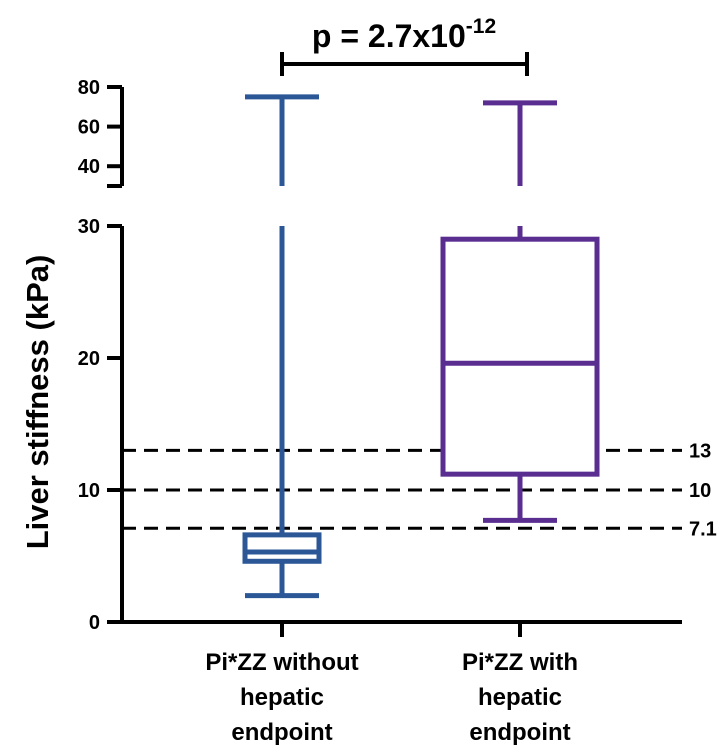 This screenshot has width=727, height=756. I want to click on reference-lines: 13 10 7.1, so click(419, 490).